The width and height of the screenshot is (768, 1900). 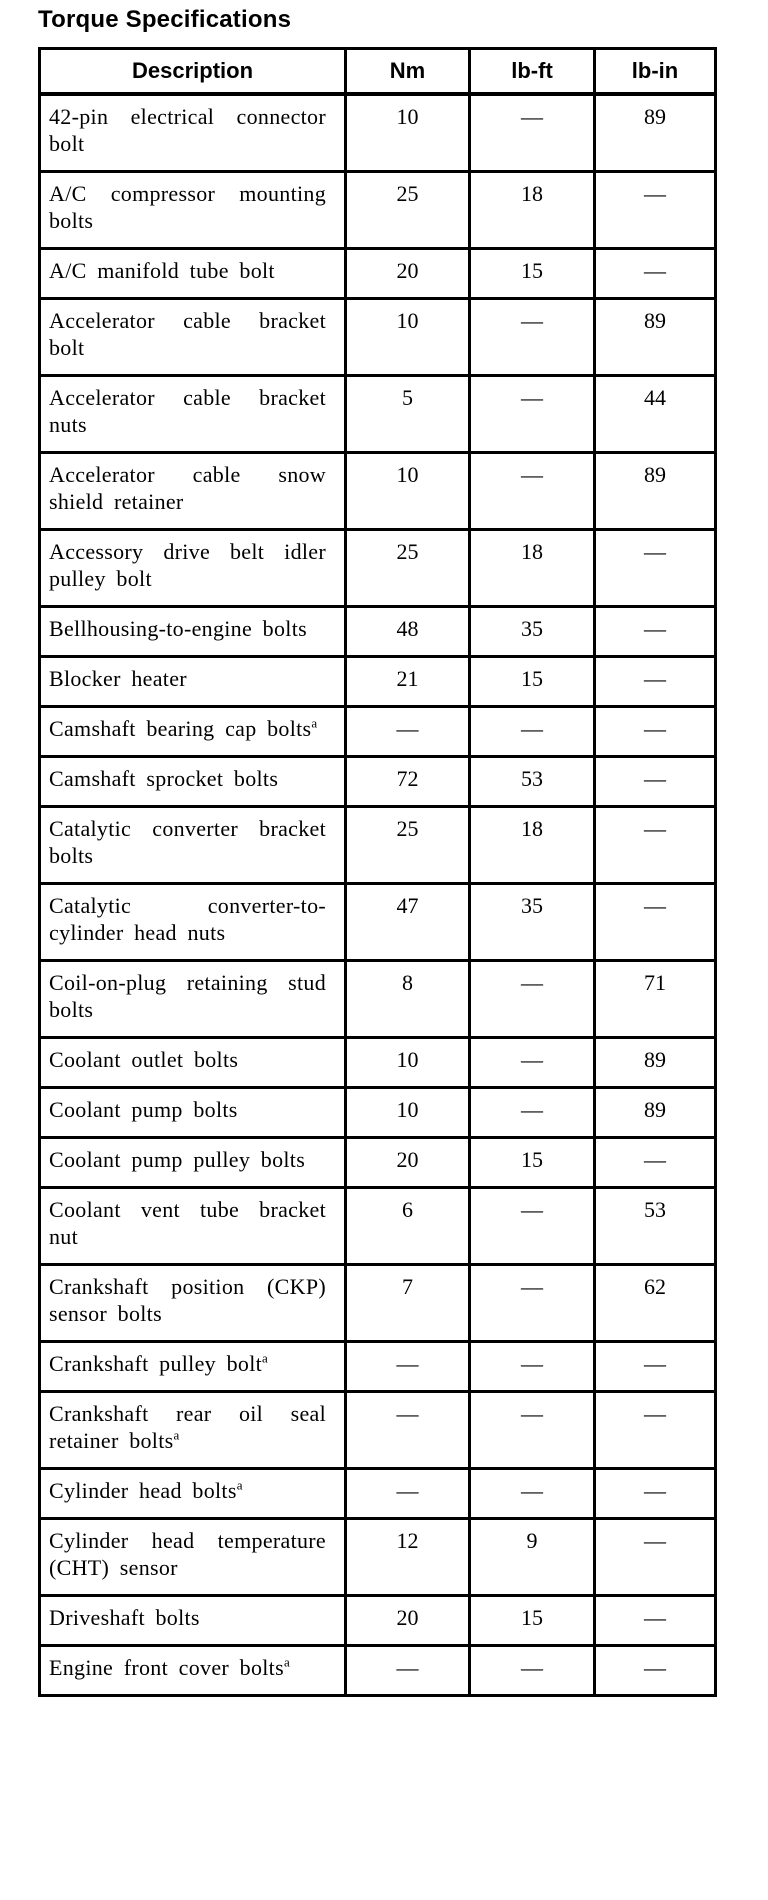 What do you see at coordinates (407, 1303) in the screenshot?
I see `nm-value-cell: 7` at bounding box center [407, 1303].